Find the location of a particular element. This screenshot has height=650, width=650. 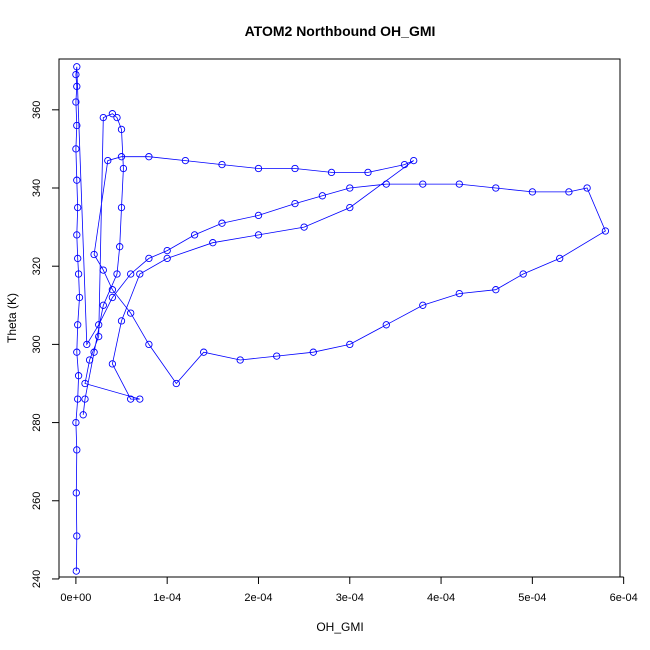

y-tick-label: 280 is located at coordinates (37, 422).